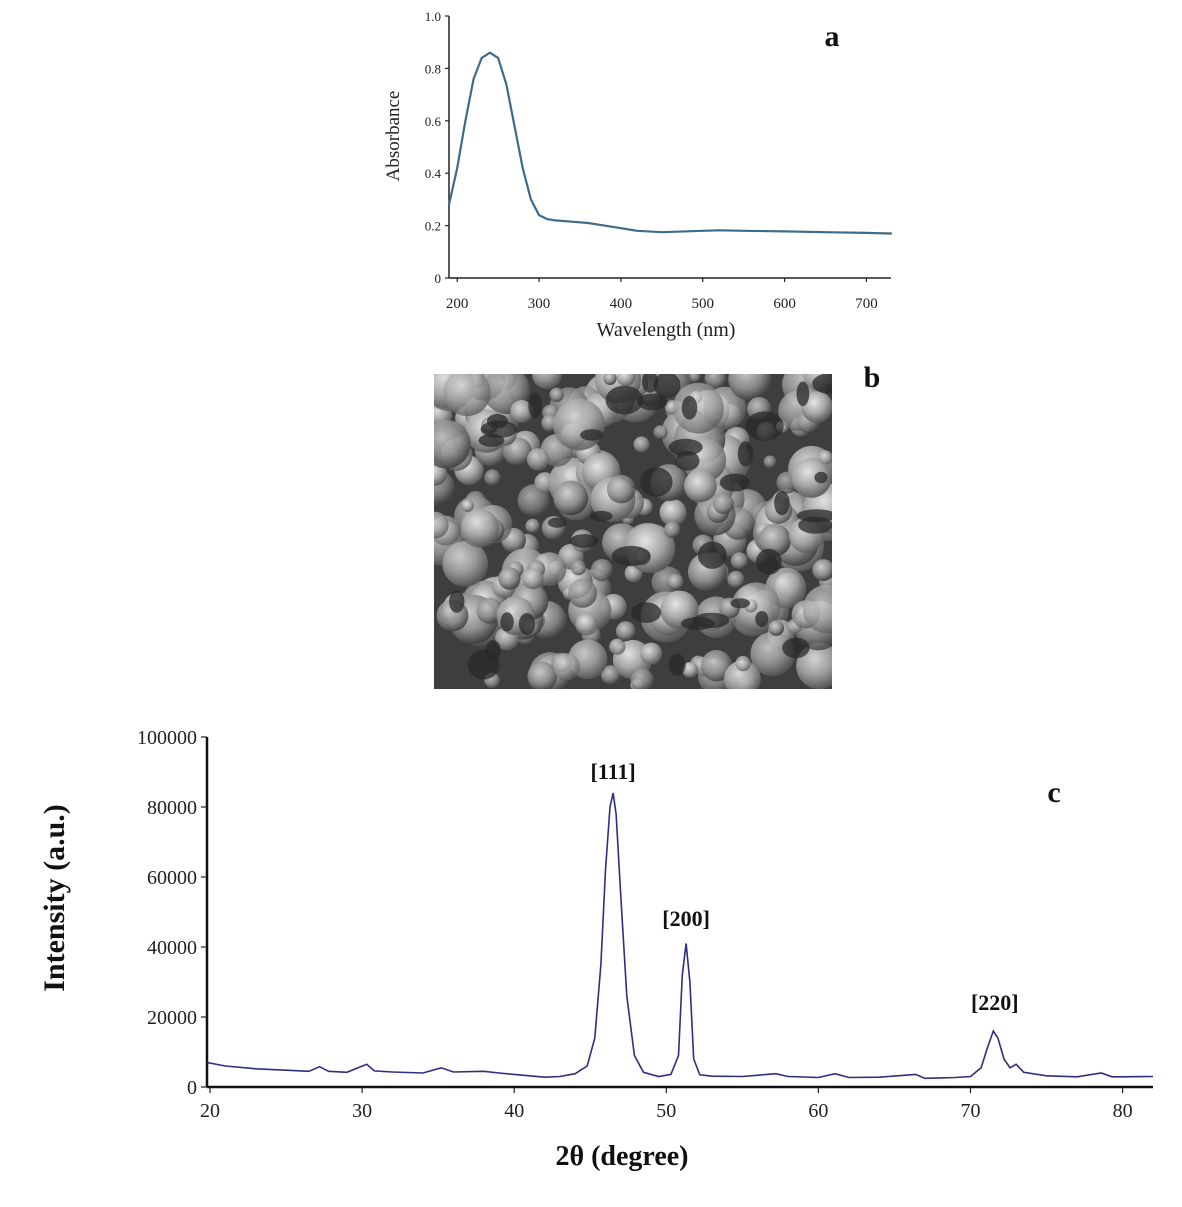  Describe the element at coordinates (172, 1018) in the screenshot. I see `chart-c-y-tick-label: 20000` at that location.